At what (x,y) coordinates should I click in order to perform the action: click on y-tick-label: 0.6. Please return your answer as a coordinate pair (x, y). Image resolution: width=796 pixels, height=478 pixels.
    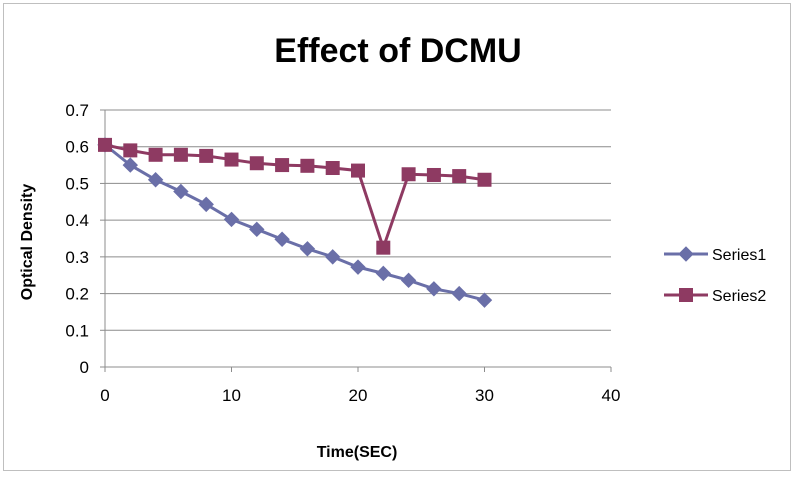
    Looking at the image, I should click on (77, 147).